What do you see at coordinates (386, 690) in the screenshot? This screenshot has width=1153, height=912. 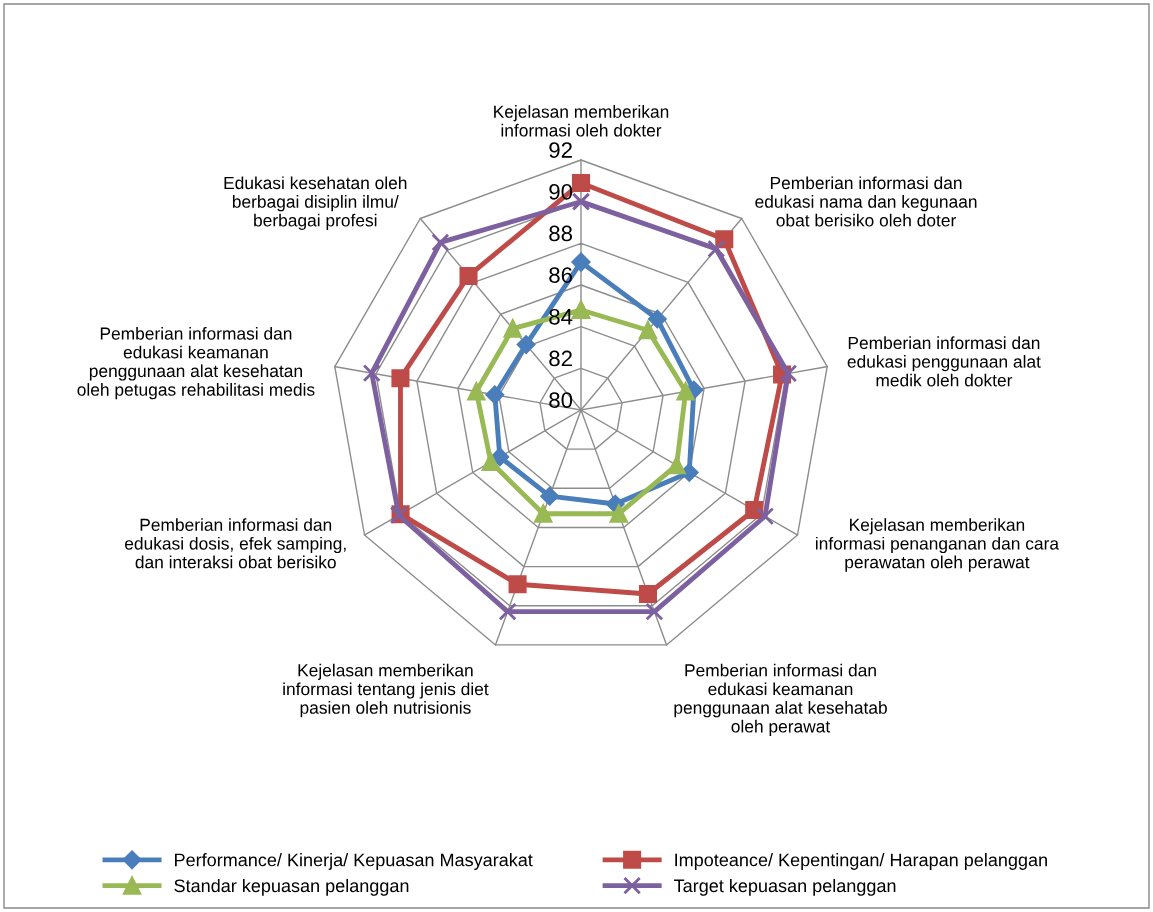 I see `spoke-label: Kejelasan memberikan informasi tentang jenis diet pasien oleh nutrisionis` at bounding box center [386, 690].